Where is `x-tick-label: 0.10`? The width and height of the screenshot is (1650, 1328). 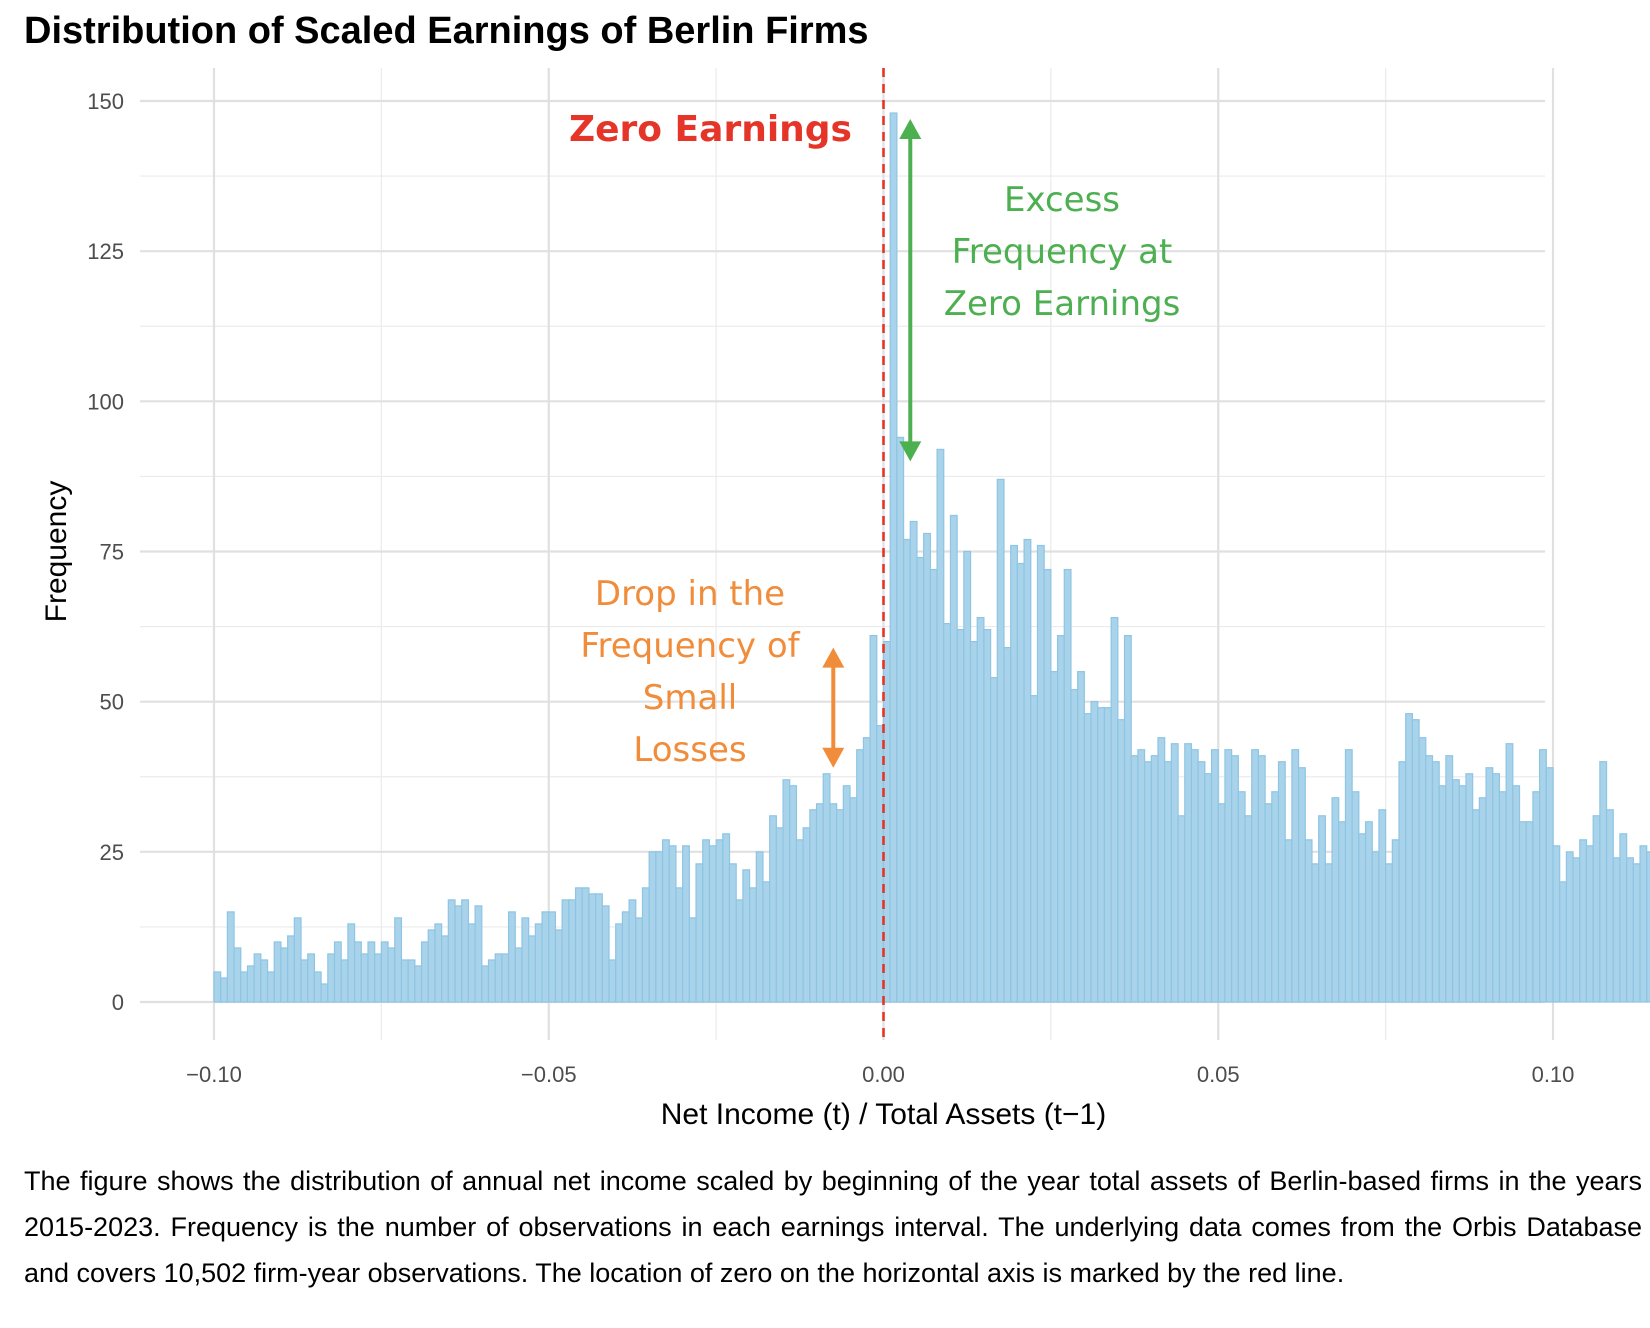 x-tick-label: 0.10 is located at coordinates (1553, 1074).